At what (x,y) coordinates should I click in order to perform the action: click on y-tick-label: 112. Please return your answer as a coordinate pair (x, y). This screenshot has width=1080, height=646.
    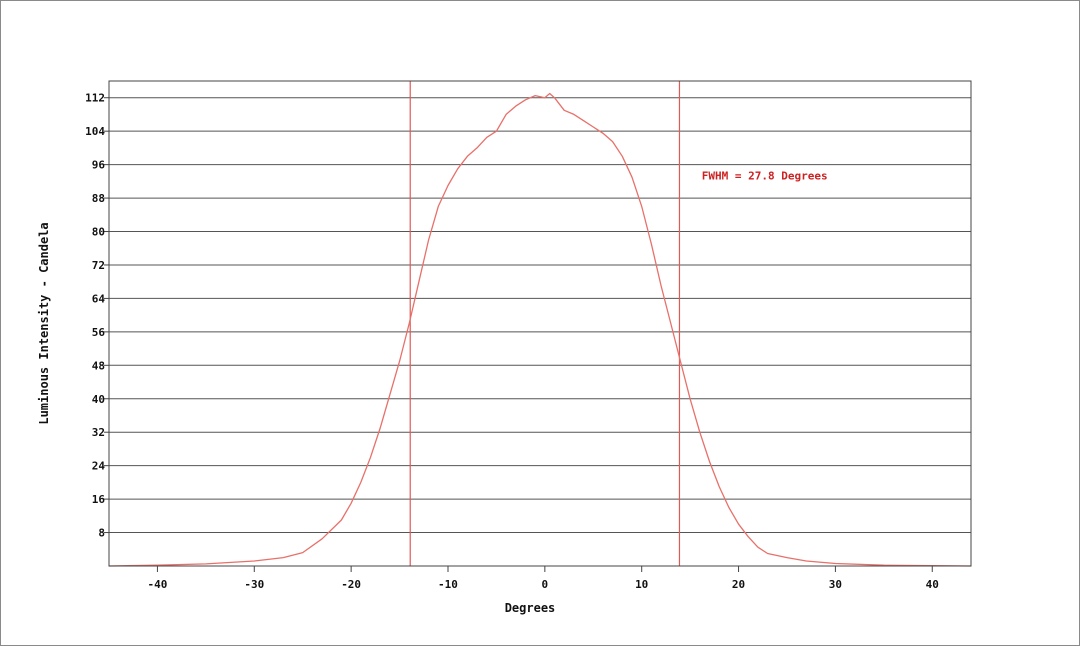
    Looking at the image, I should click on (95, 98).